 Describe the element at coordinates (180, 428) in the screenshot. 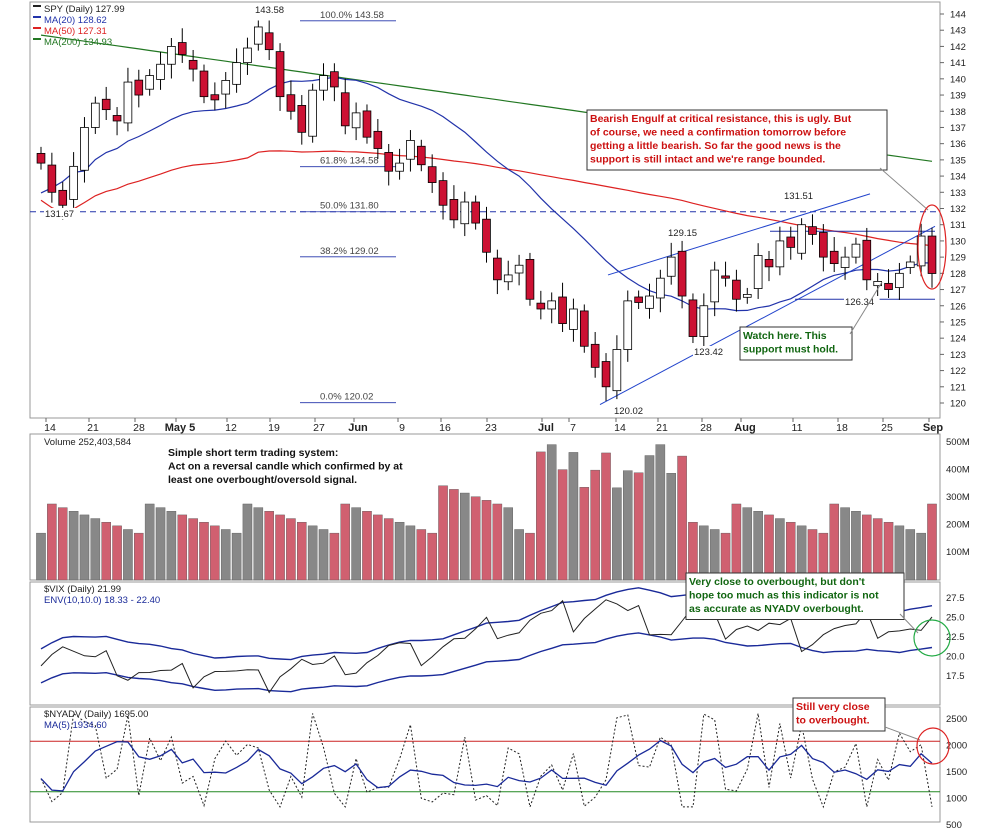

I see `x-axis-label: May 5` at that location.